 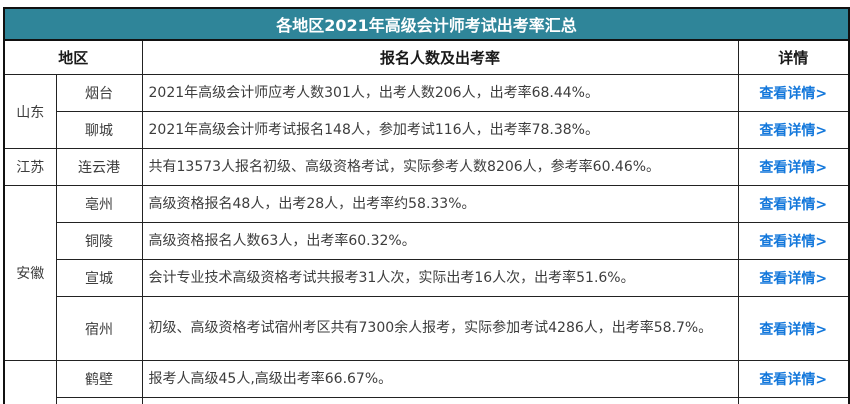 What do you see at coordinates (99, 379) in the screenshot?
I see `city-cell-hebi: 鹤壁` at bounding box center [99, 379].